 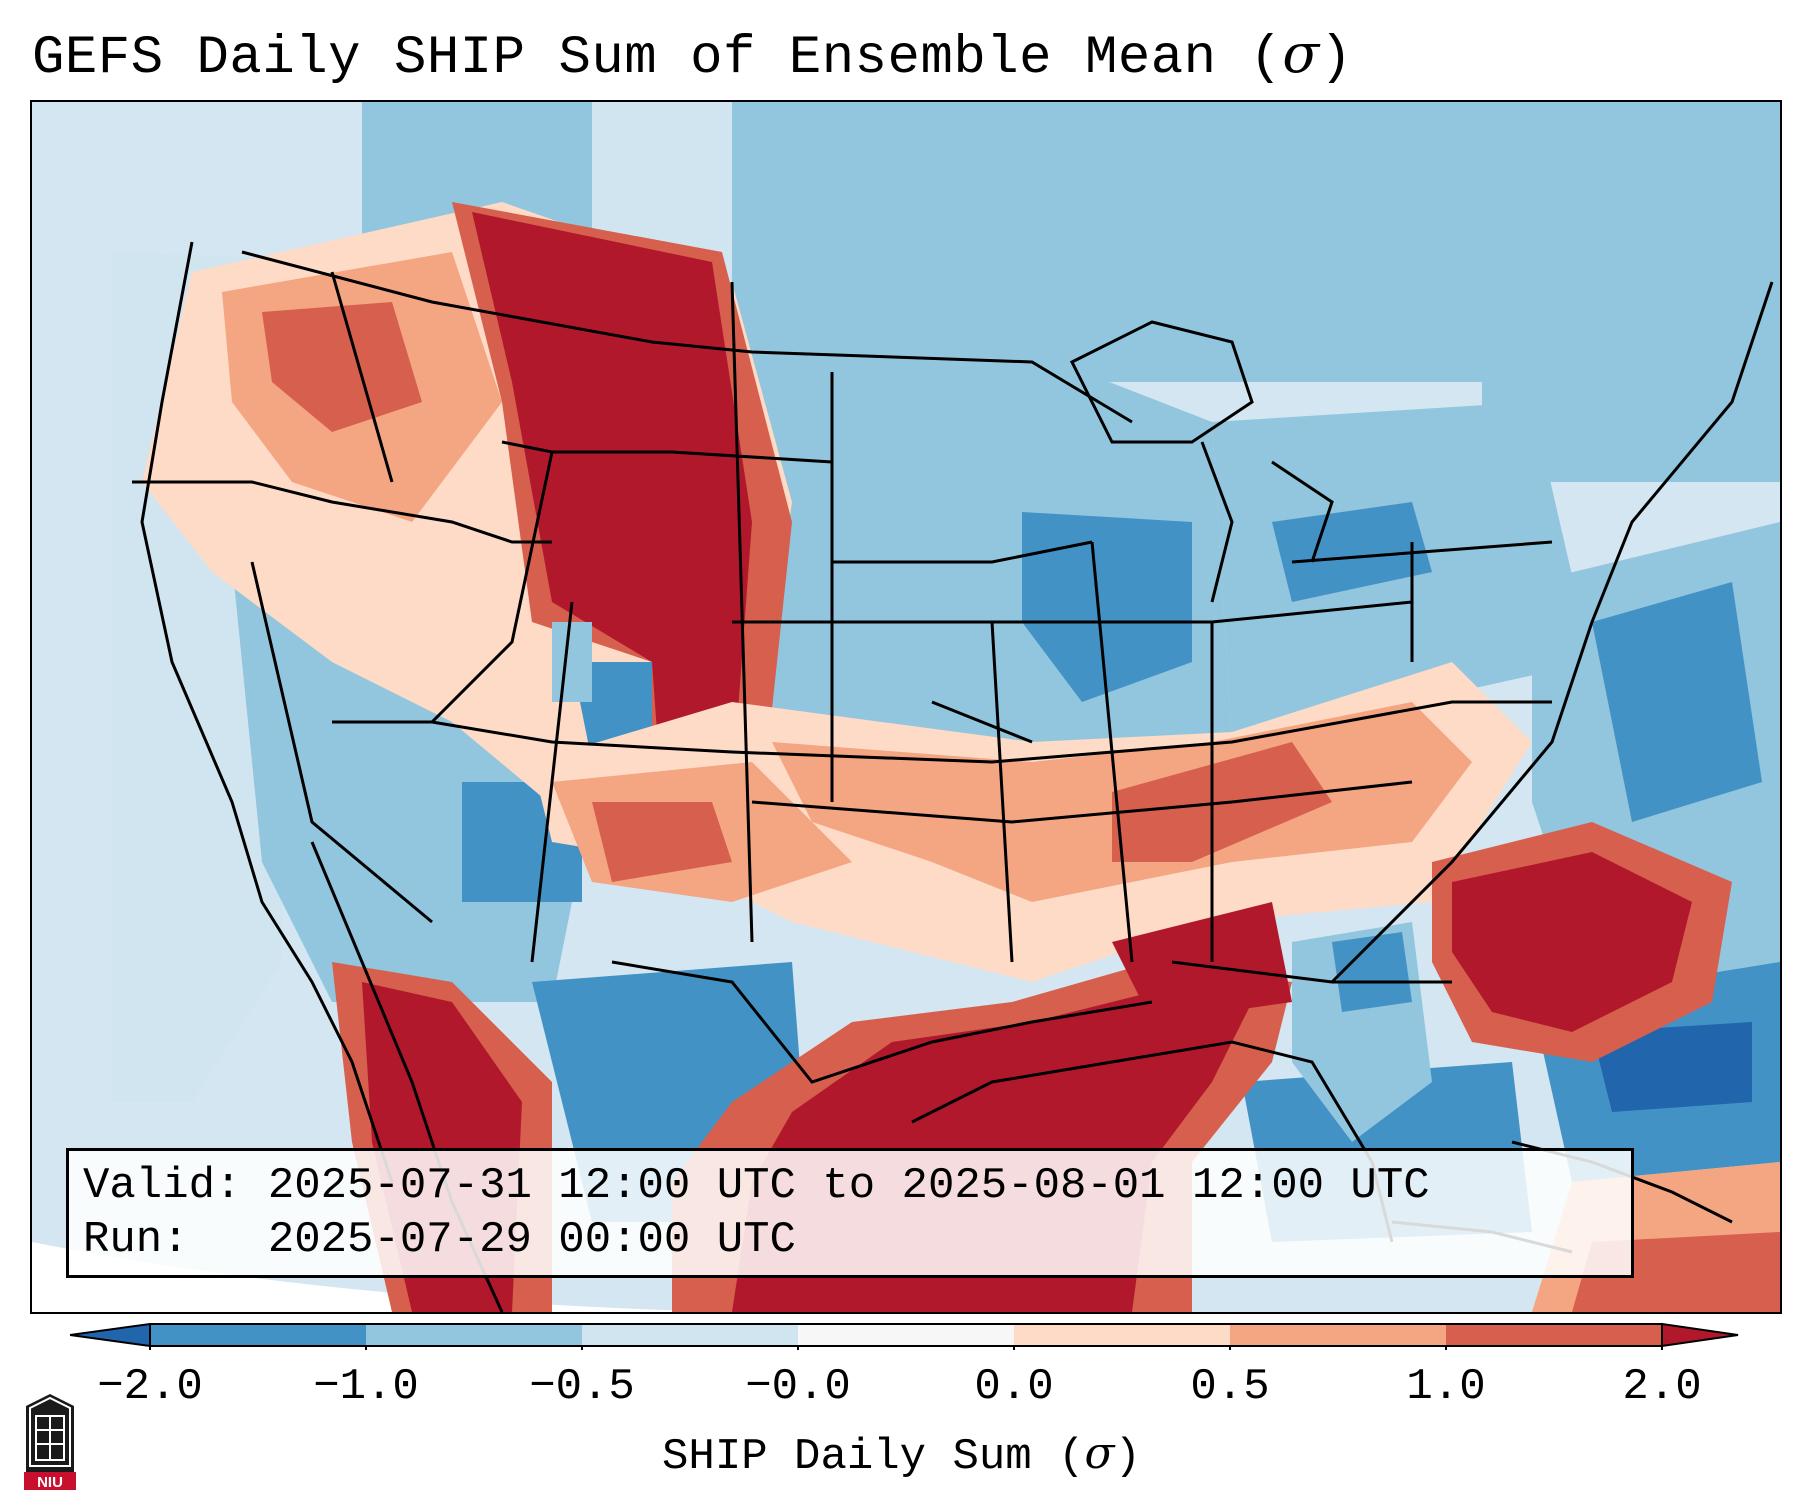 What do you see at coordinates (901, 1455) in the screenshot?
I see `colorbar-title: SHIP Daily Sum (σ)` at bounding box center [901, 1455].